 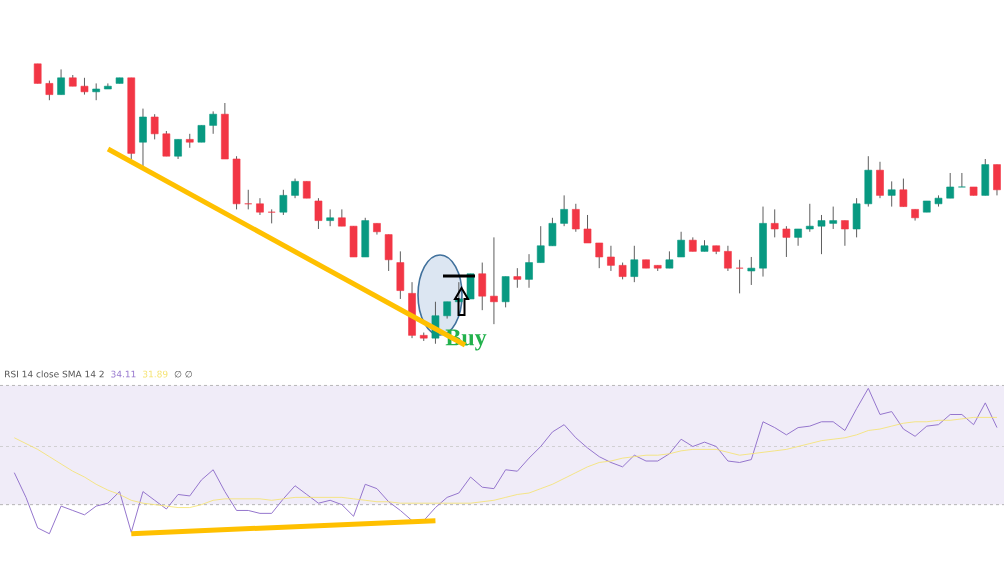 What do you see at coordinates (123, 374) in the screenshot?
I see `text: 34.11` at bounding box center [123, 374].